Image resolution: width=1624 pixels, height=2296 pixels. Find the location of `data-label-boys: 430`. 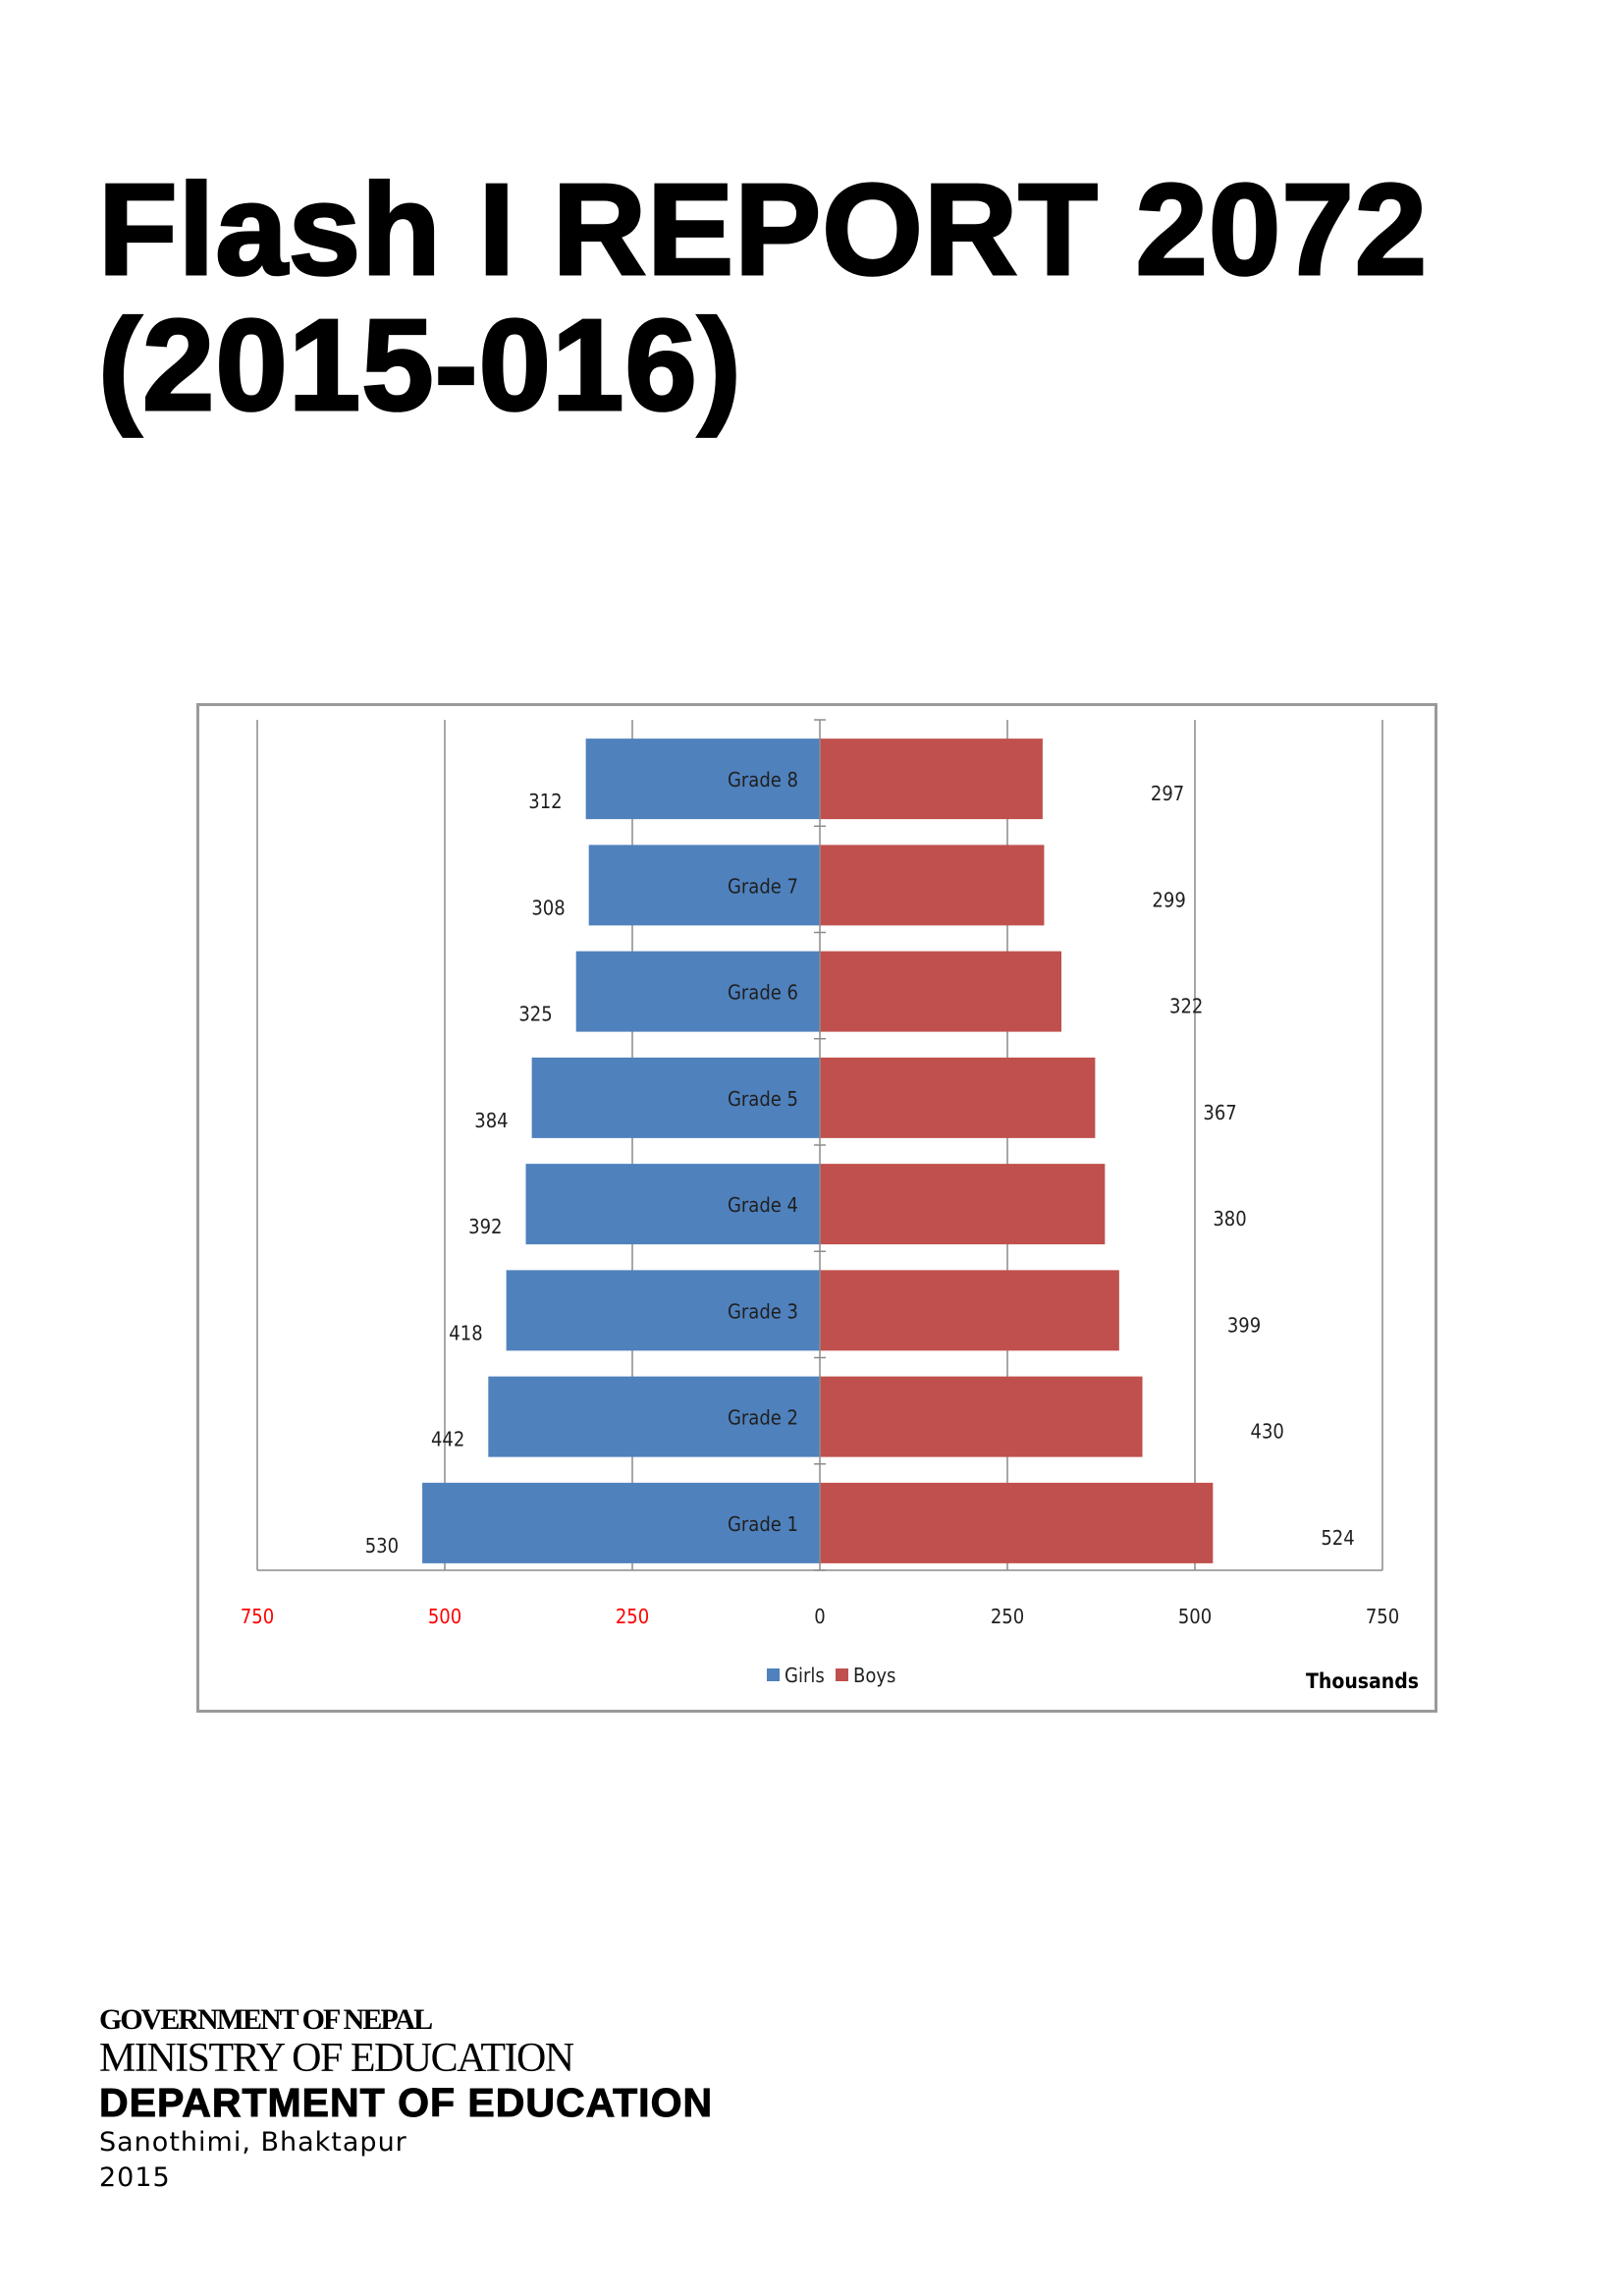

data-label-boys: 430 is located at coordinates (1267, 1432).